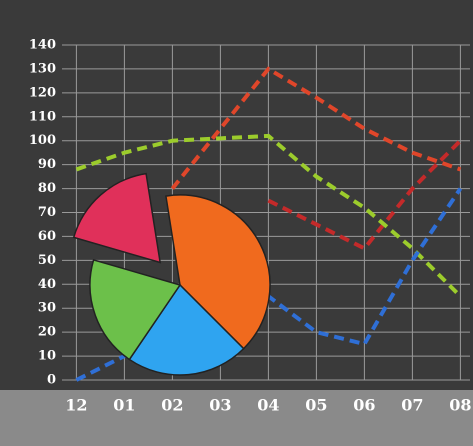 This screenshot has width=473, height=446. Describe the element at coordinates (42, 45) in the screenshot. I see `y-tick-label: 140` at that location.